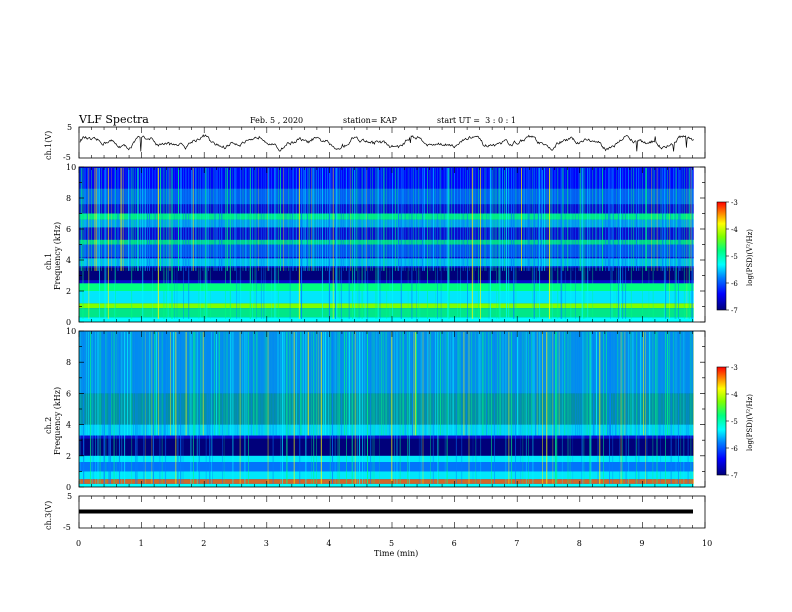  I want to click on ch3-waveform-panel: 5 -5 ch.3(V), so click(375, 512).